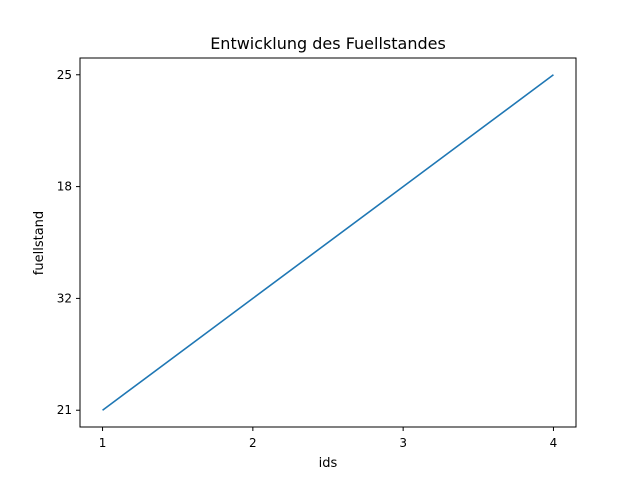 Image resolution: width=640 pixels, height=480 pixels. I want to click on y-axis-ticks: 21 32 18 25, so click(68, 242).